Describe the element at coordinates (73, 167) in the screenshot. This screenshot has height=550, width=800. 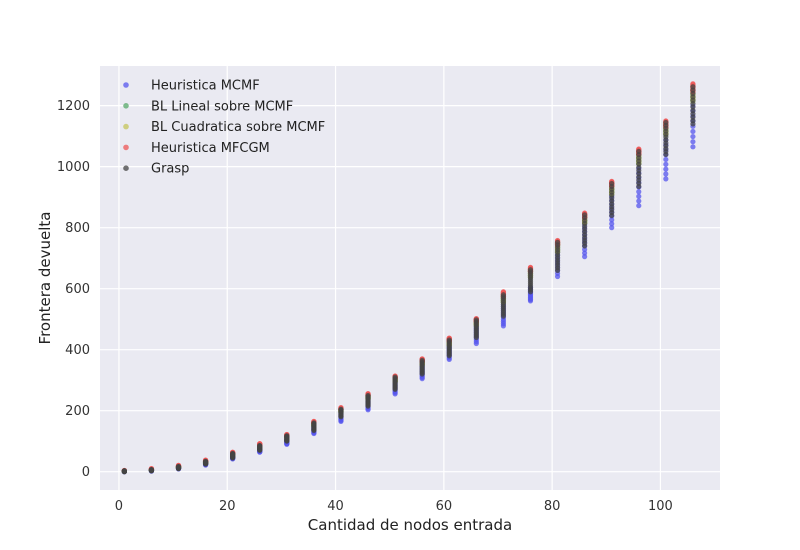
I see `y-tick-label: 1000` at that location.